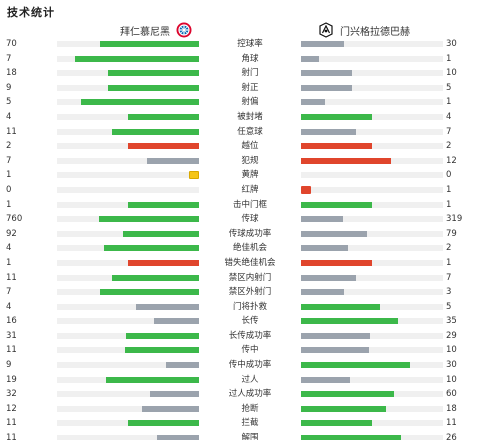 Image resolution: width=500 pixels, height=440 pixels. What do you see at coordinates (449, 306) in the screenshot?
I see `away-value: 5` at bounding box center [449, 306].